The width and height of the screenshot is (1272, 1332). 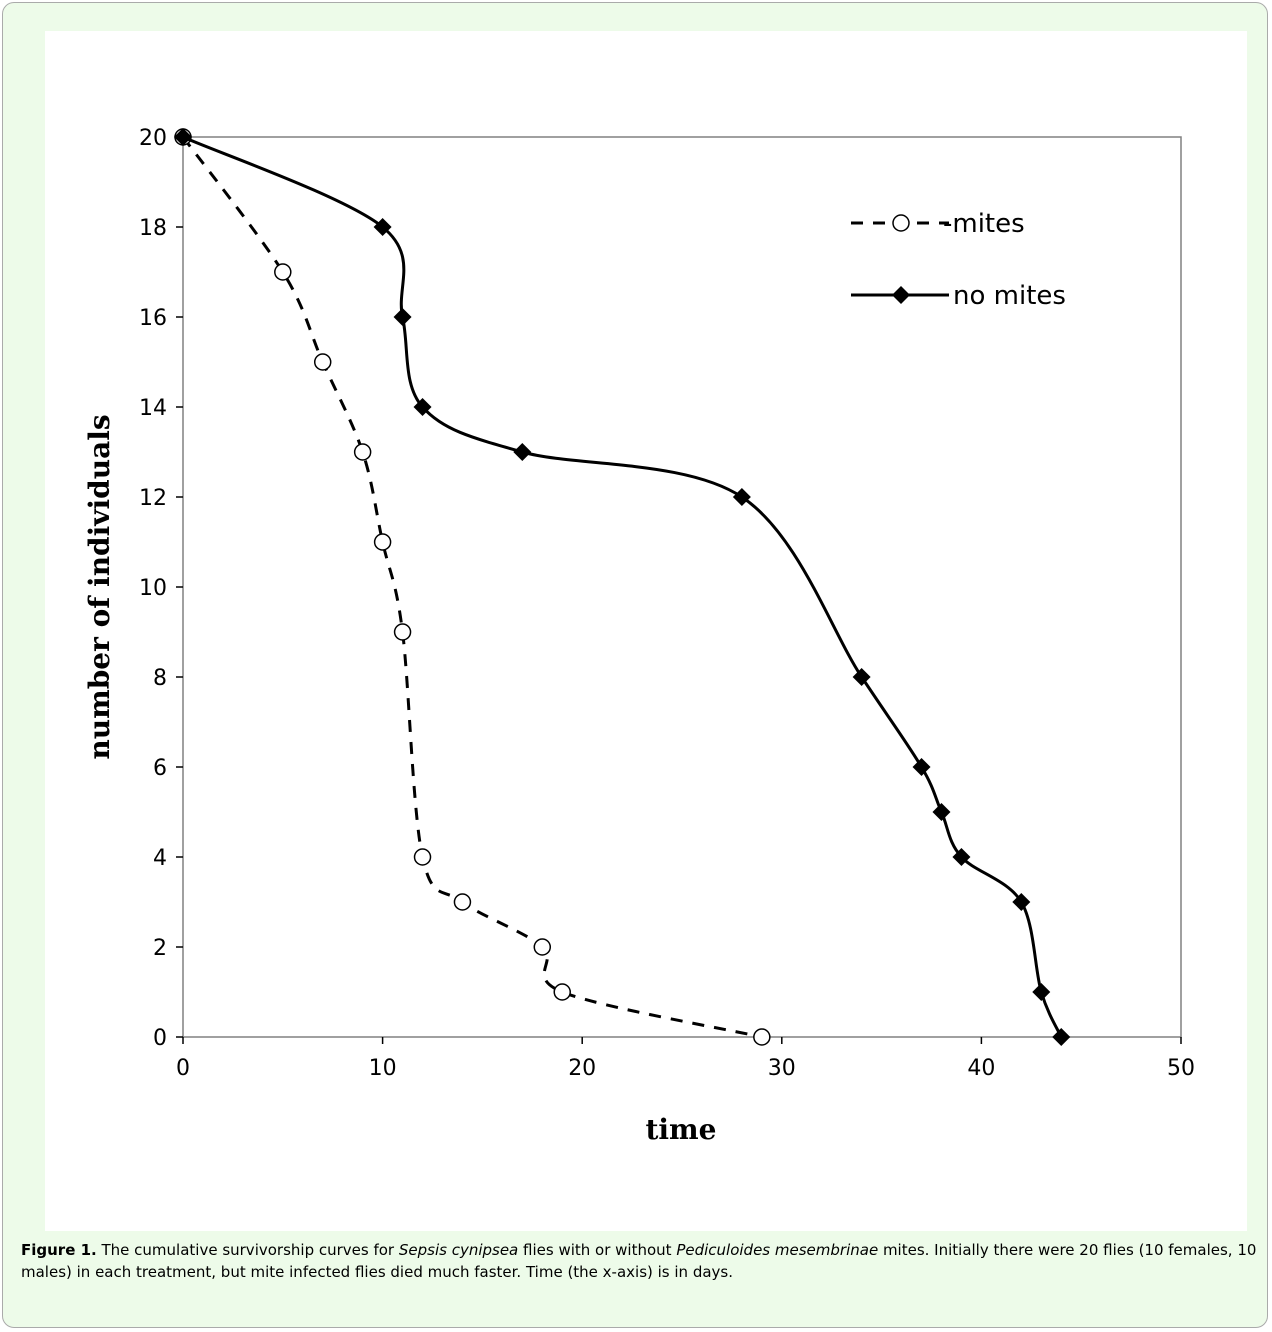 I want to click on y-tick-label: 2, so click(x=160, y=948).